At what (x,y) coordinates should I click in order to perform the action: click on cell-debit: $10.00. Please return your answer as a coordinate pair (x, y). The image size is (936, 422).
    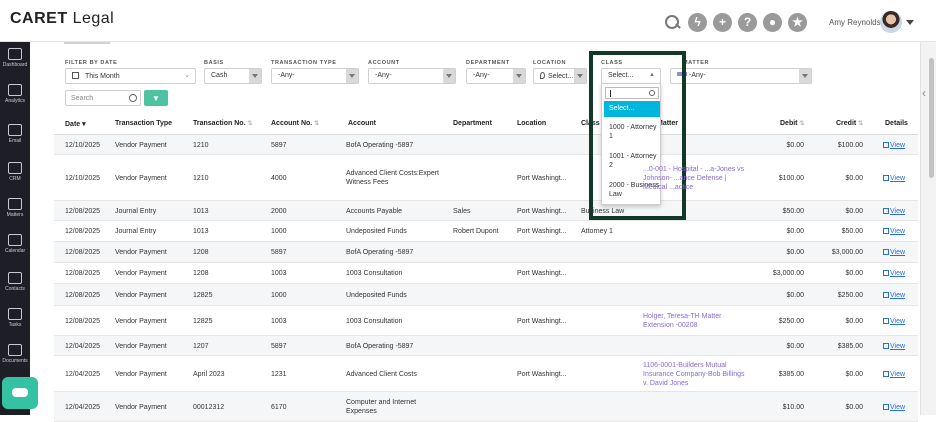
    Looking at the image, I should click on (793, 407).